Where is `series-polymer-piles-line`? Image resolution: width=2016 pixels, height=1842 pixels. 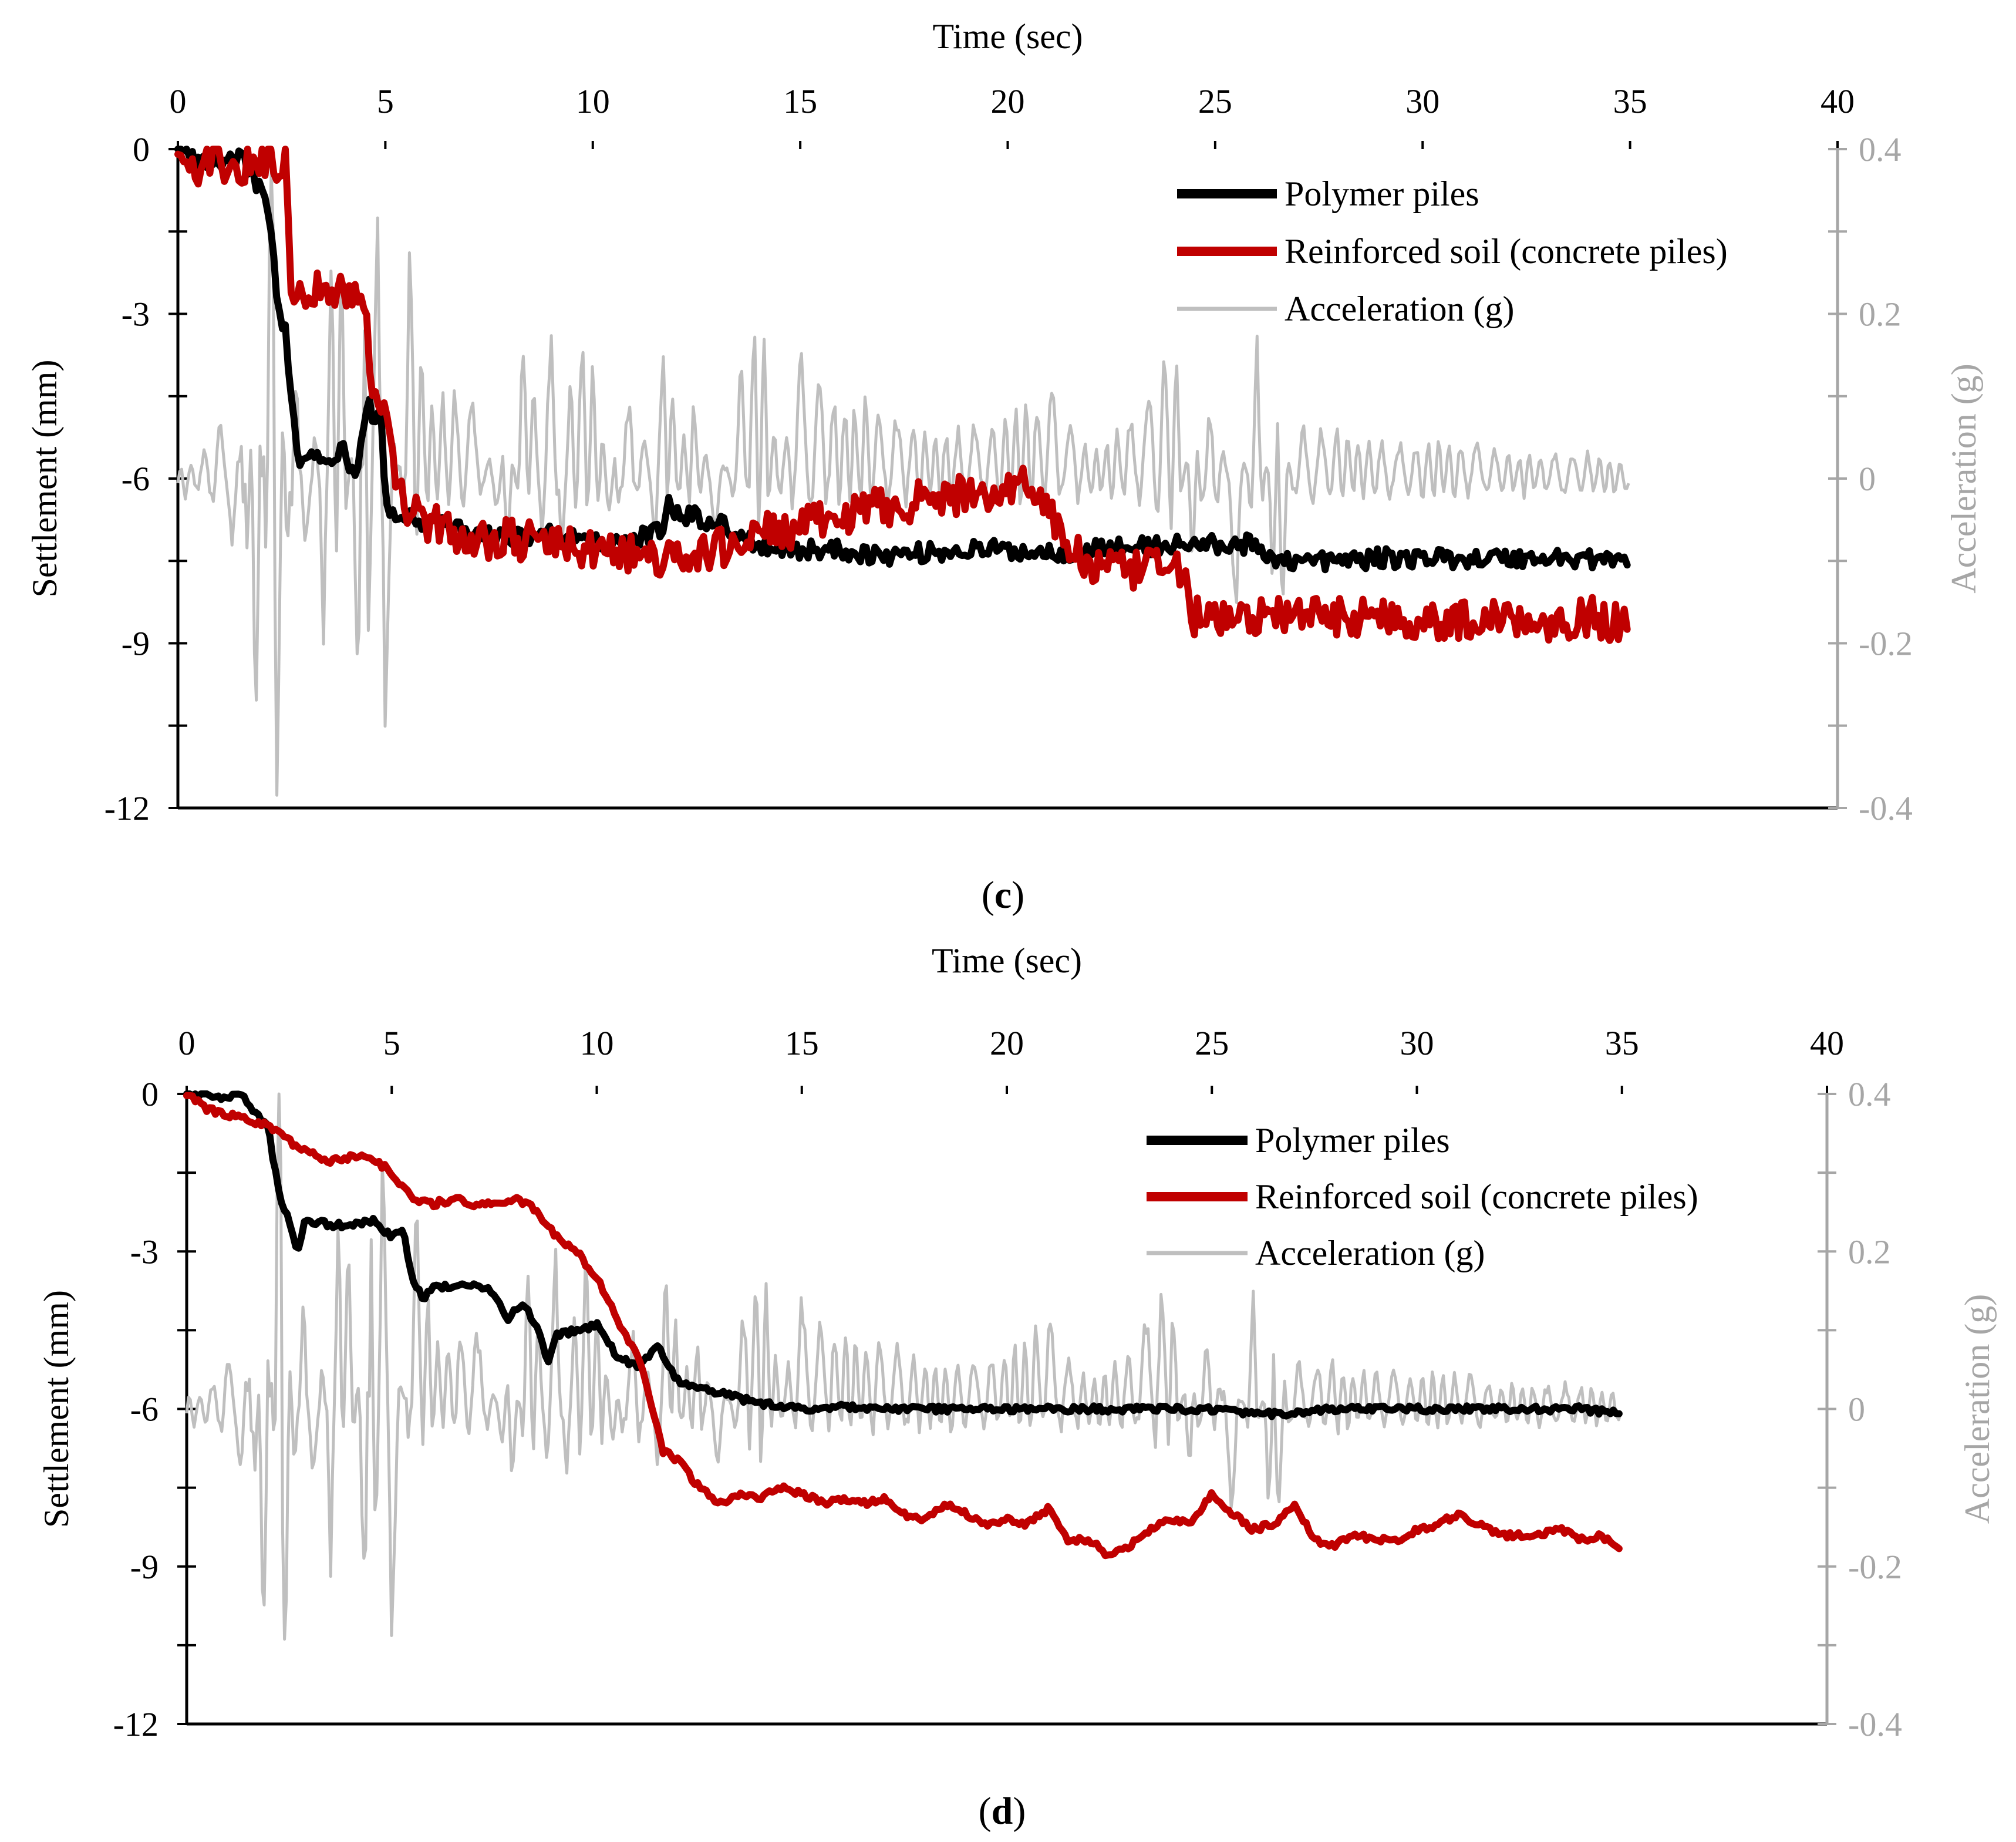 series-polymer-piles-line is located at coordinates (903, 1255).